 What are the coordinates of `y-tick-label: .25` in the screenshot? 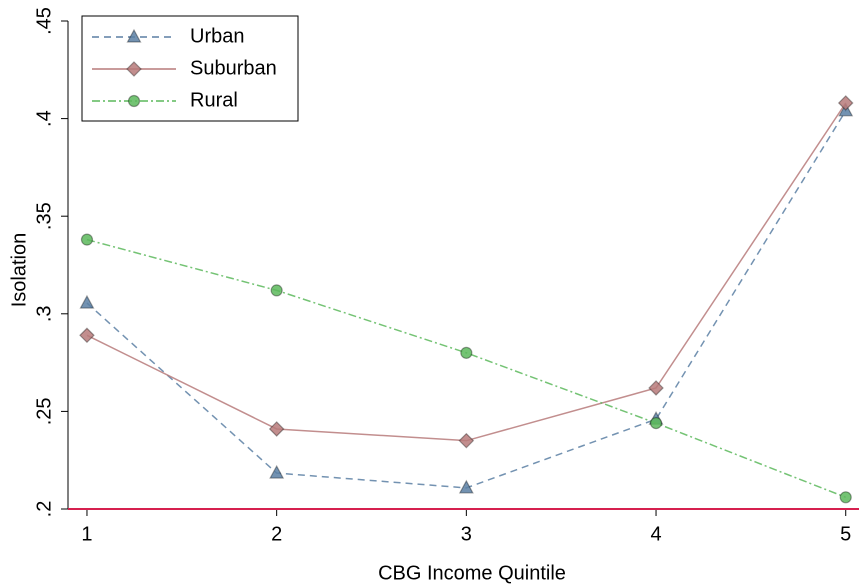 It's located at (44, 411).